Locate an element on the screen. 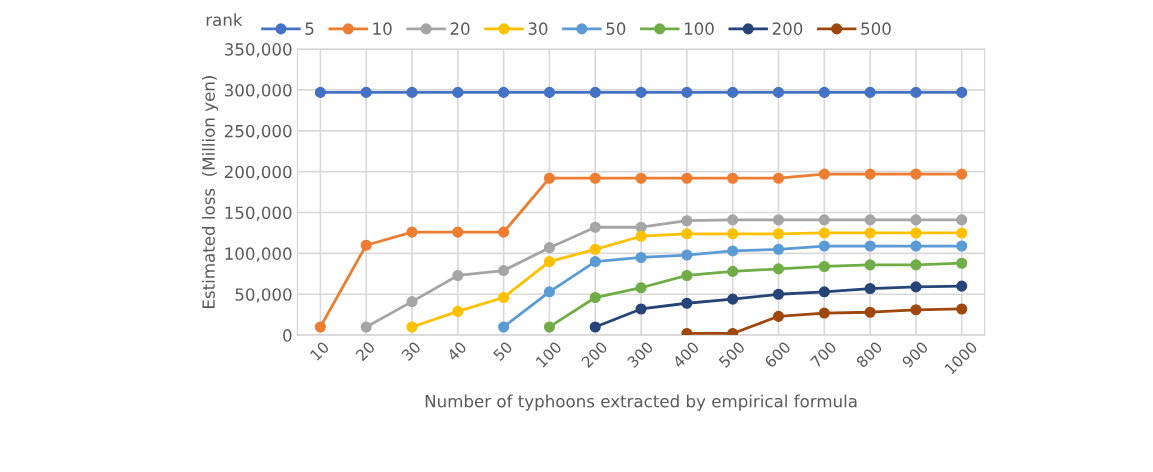 This screenshot has height=472, width=1153. x-tick-label: 400 is located at coordinates (686, 354).